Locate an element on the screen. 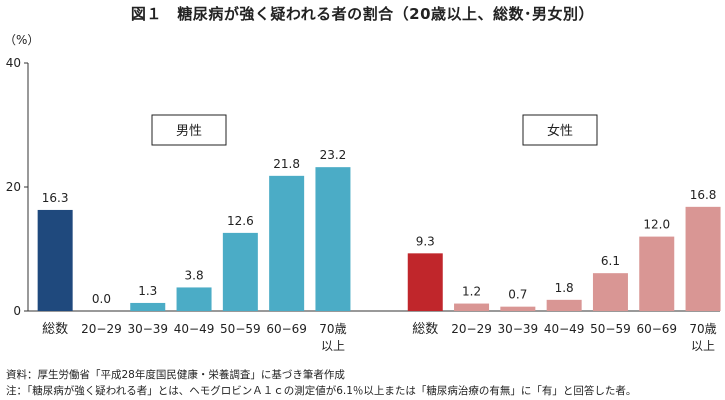 This screenshot has height=400, width=725. data-label: 3.8 is located at coordinates (194, 275).